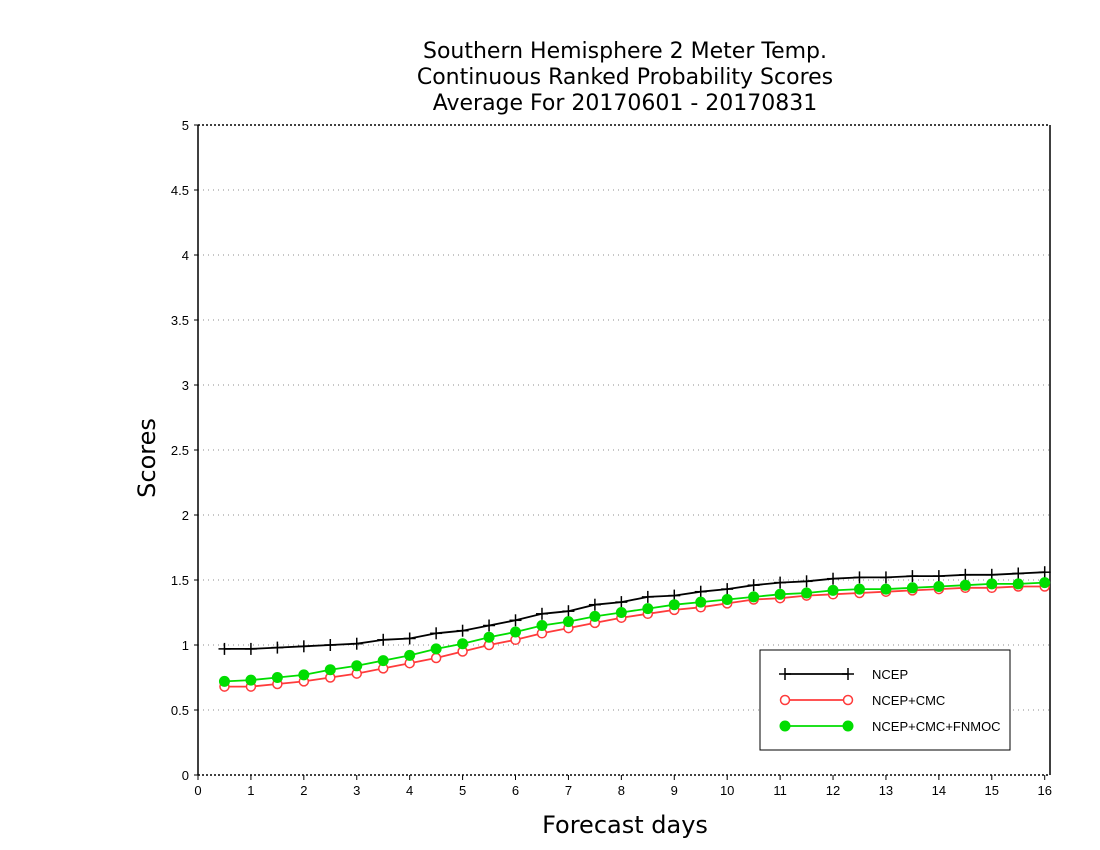  What do you see at coordinates (515, 790) in the screenshot?
I see `x-tick-label-6: 6` at bounding box center [515, 790].